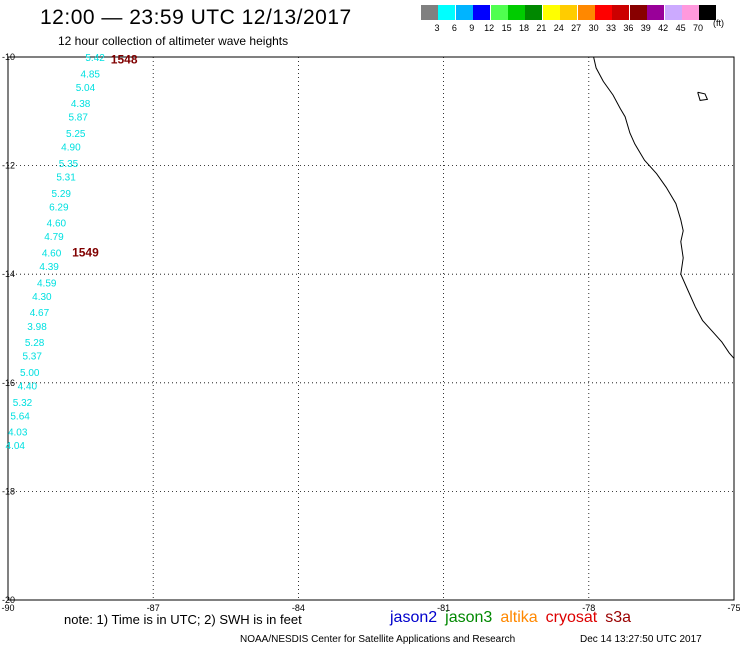 Image resolution: width=740 pixels, height=650 pixels. Describe the element at coordinates (628, 28) in the screenshot. I see `scale-label: 36` at that location.